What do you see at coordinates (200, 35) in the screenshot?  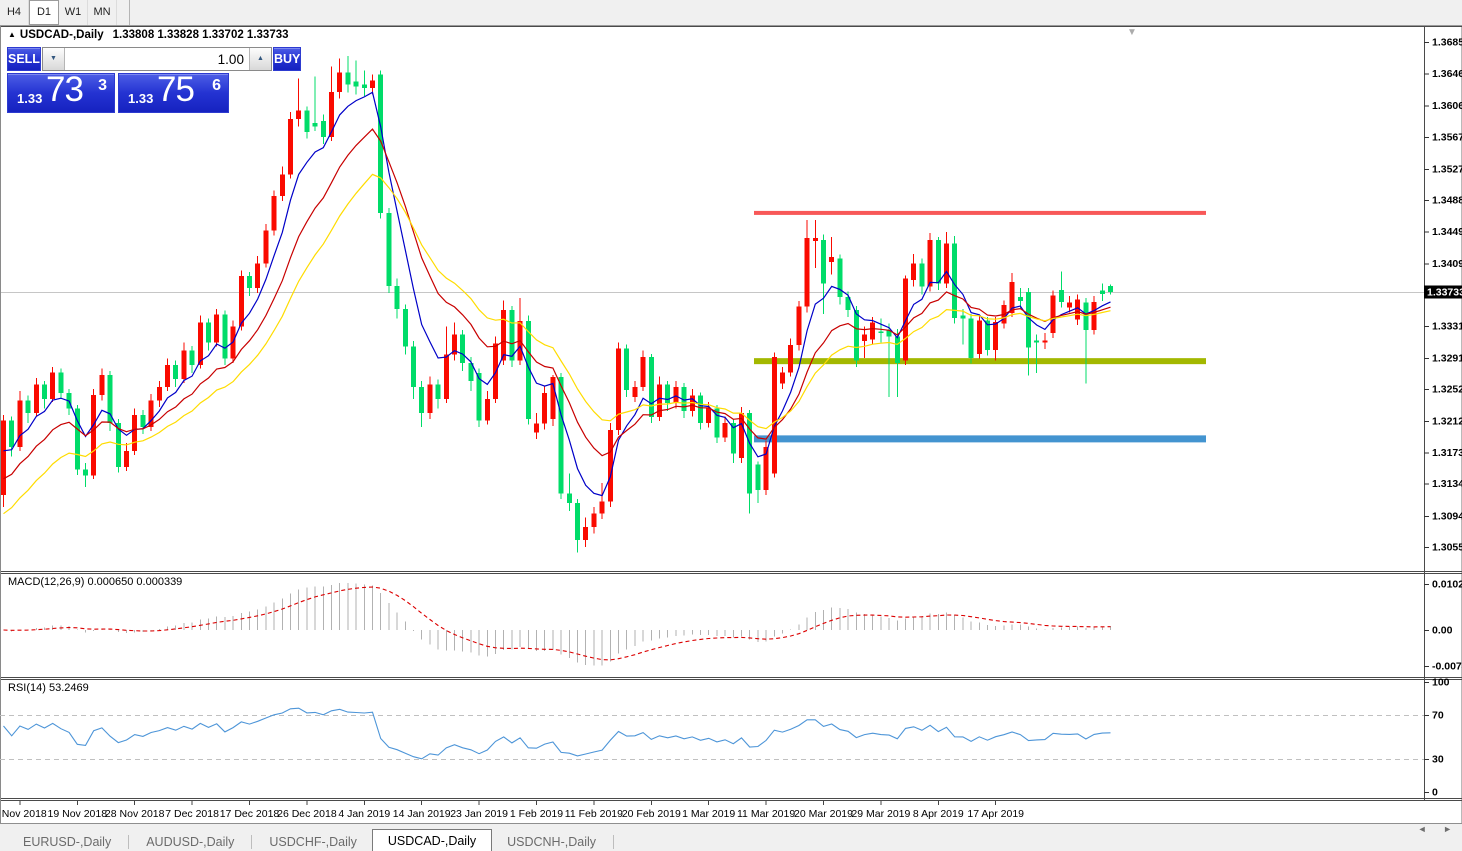 I see `chart-ohlc-values: 1.33808 1.33828 1.33702 1.33733` at bounding box center [200, 35].